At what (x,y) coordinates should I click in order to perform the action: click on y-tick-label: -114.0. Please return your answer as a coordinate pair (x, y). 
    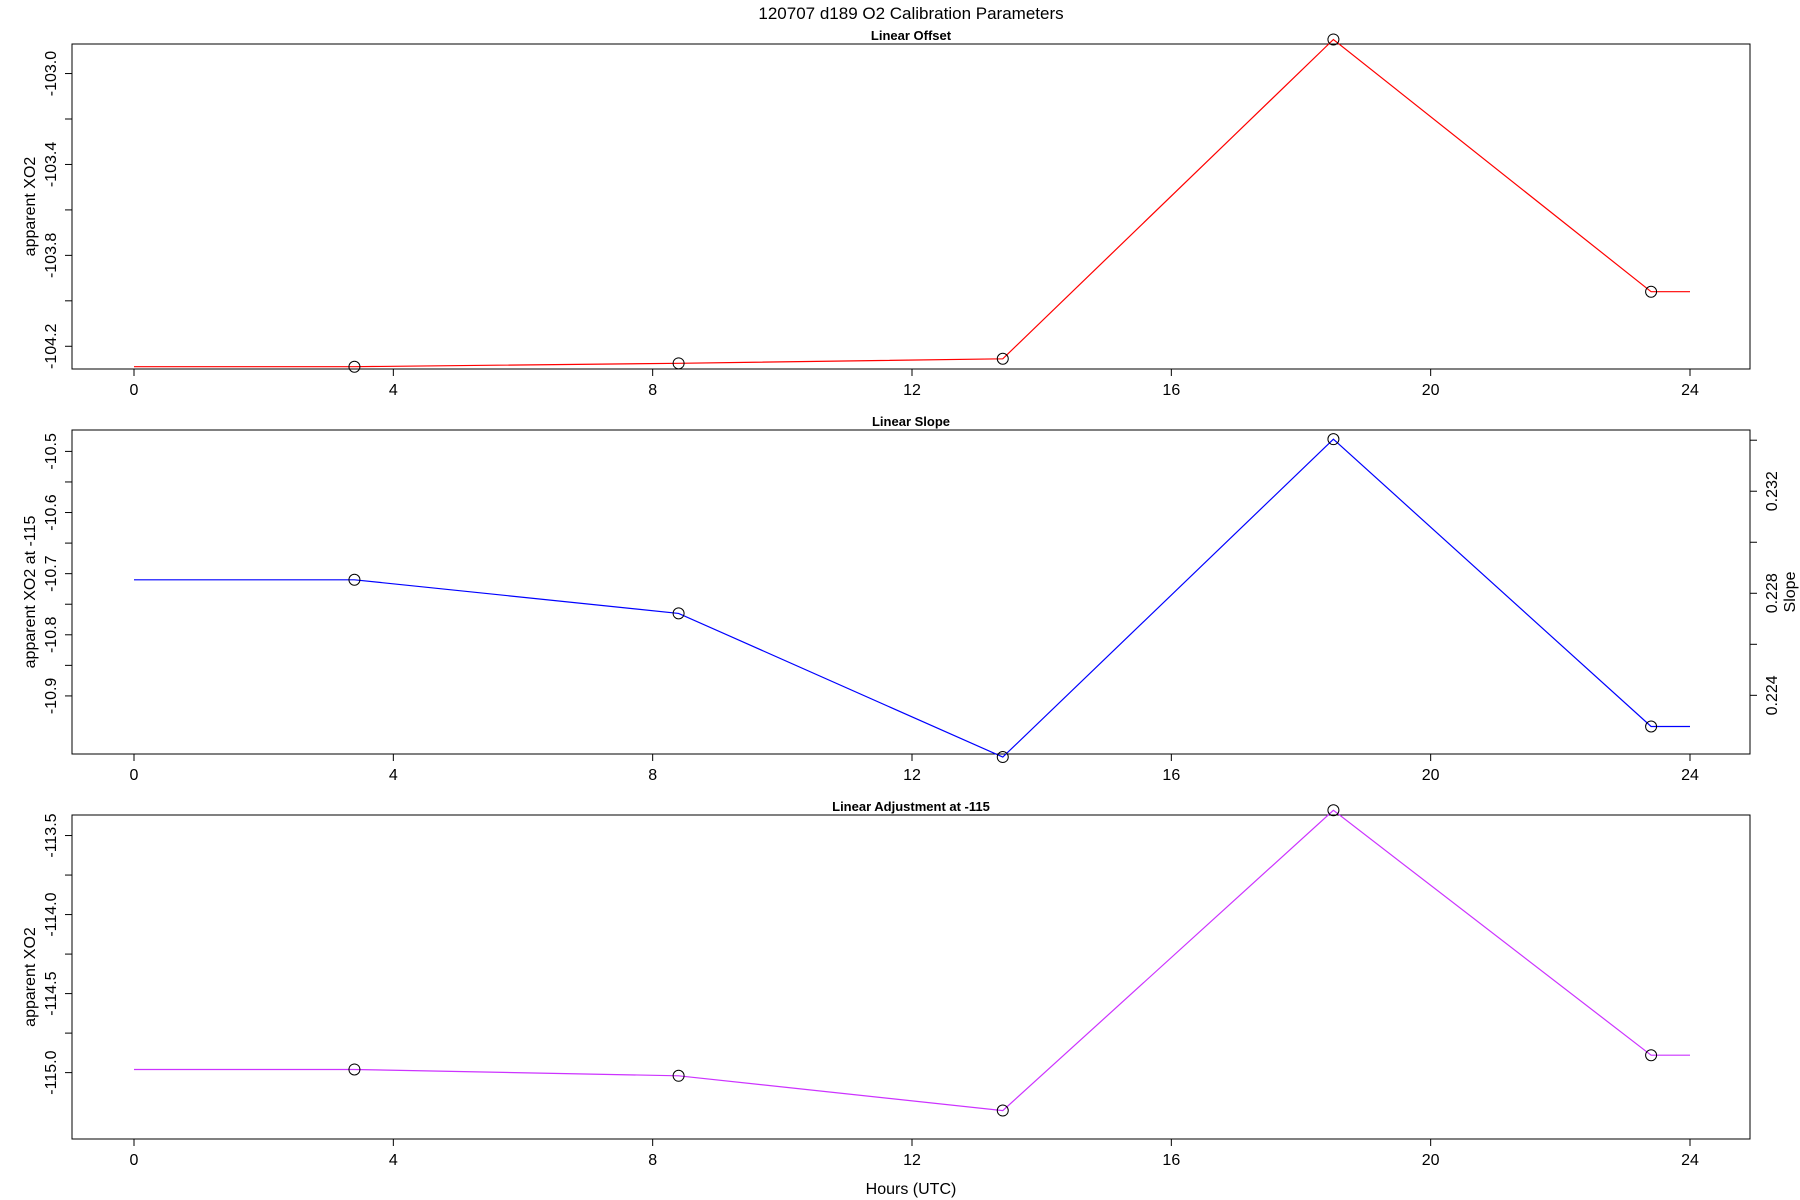
    Looking at the image, I should click on (51, 914).